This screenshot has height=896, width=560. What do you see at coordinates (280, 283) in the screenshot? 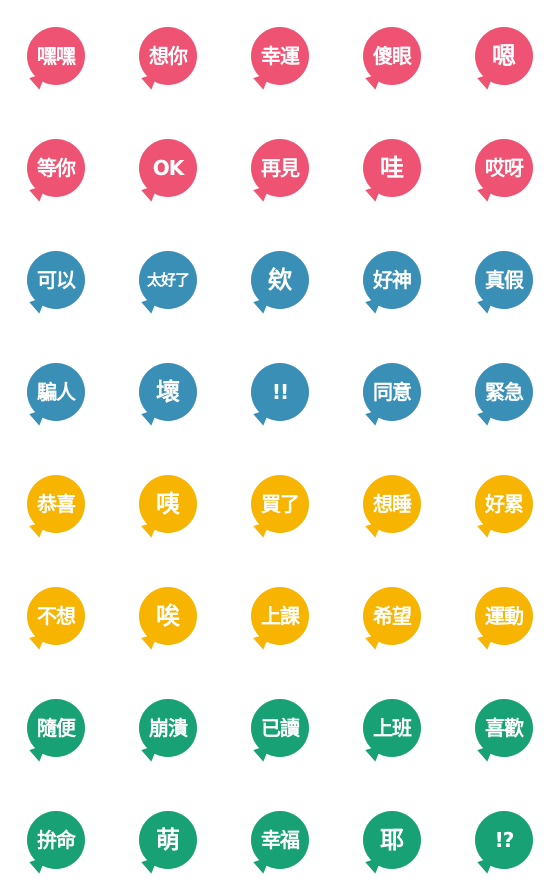
I see `speech-bubble-sticker: 欸` at bounding box center [280, 283].